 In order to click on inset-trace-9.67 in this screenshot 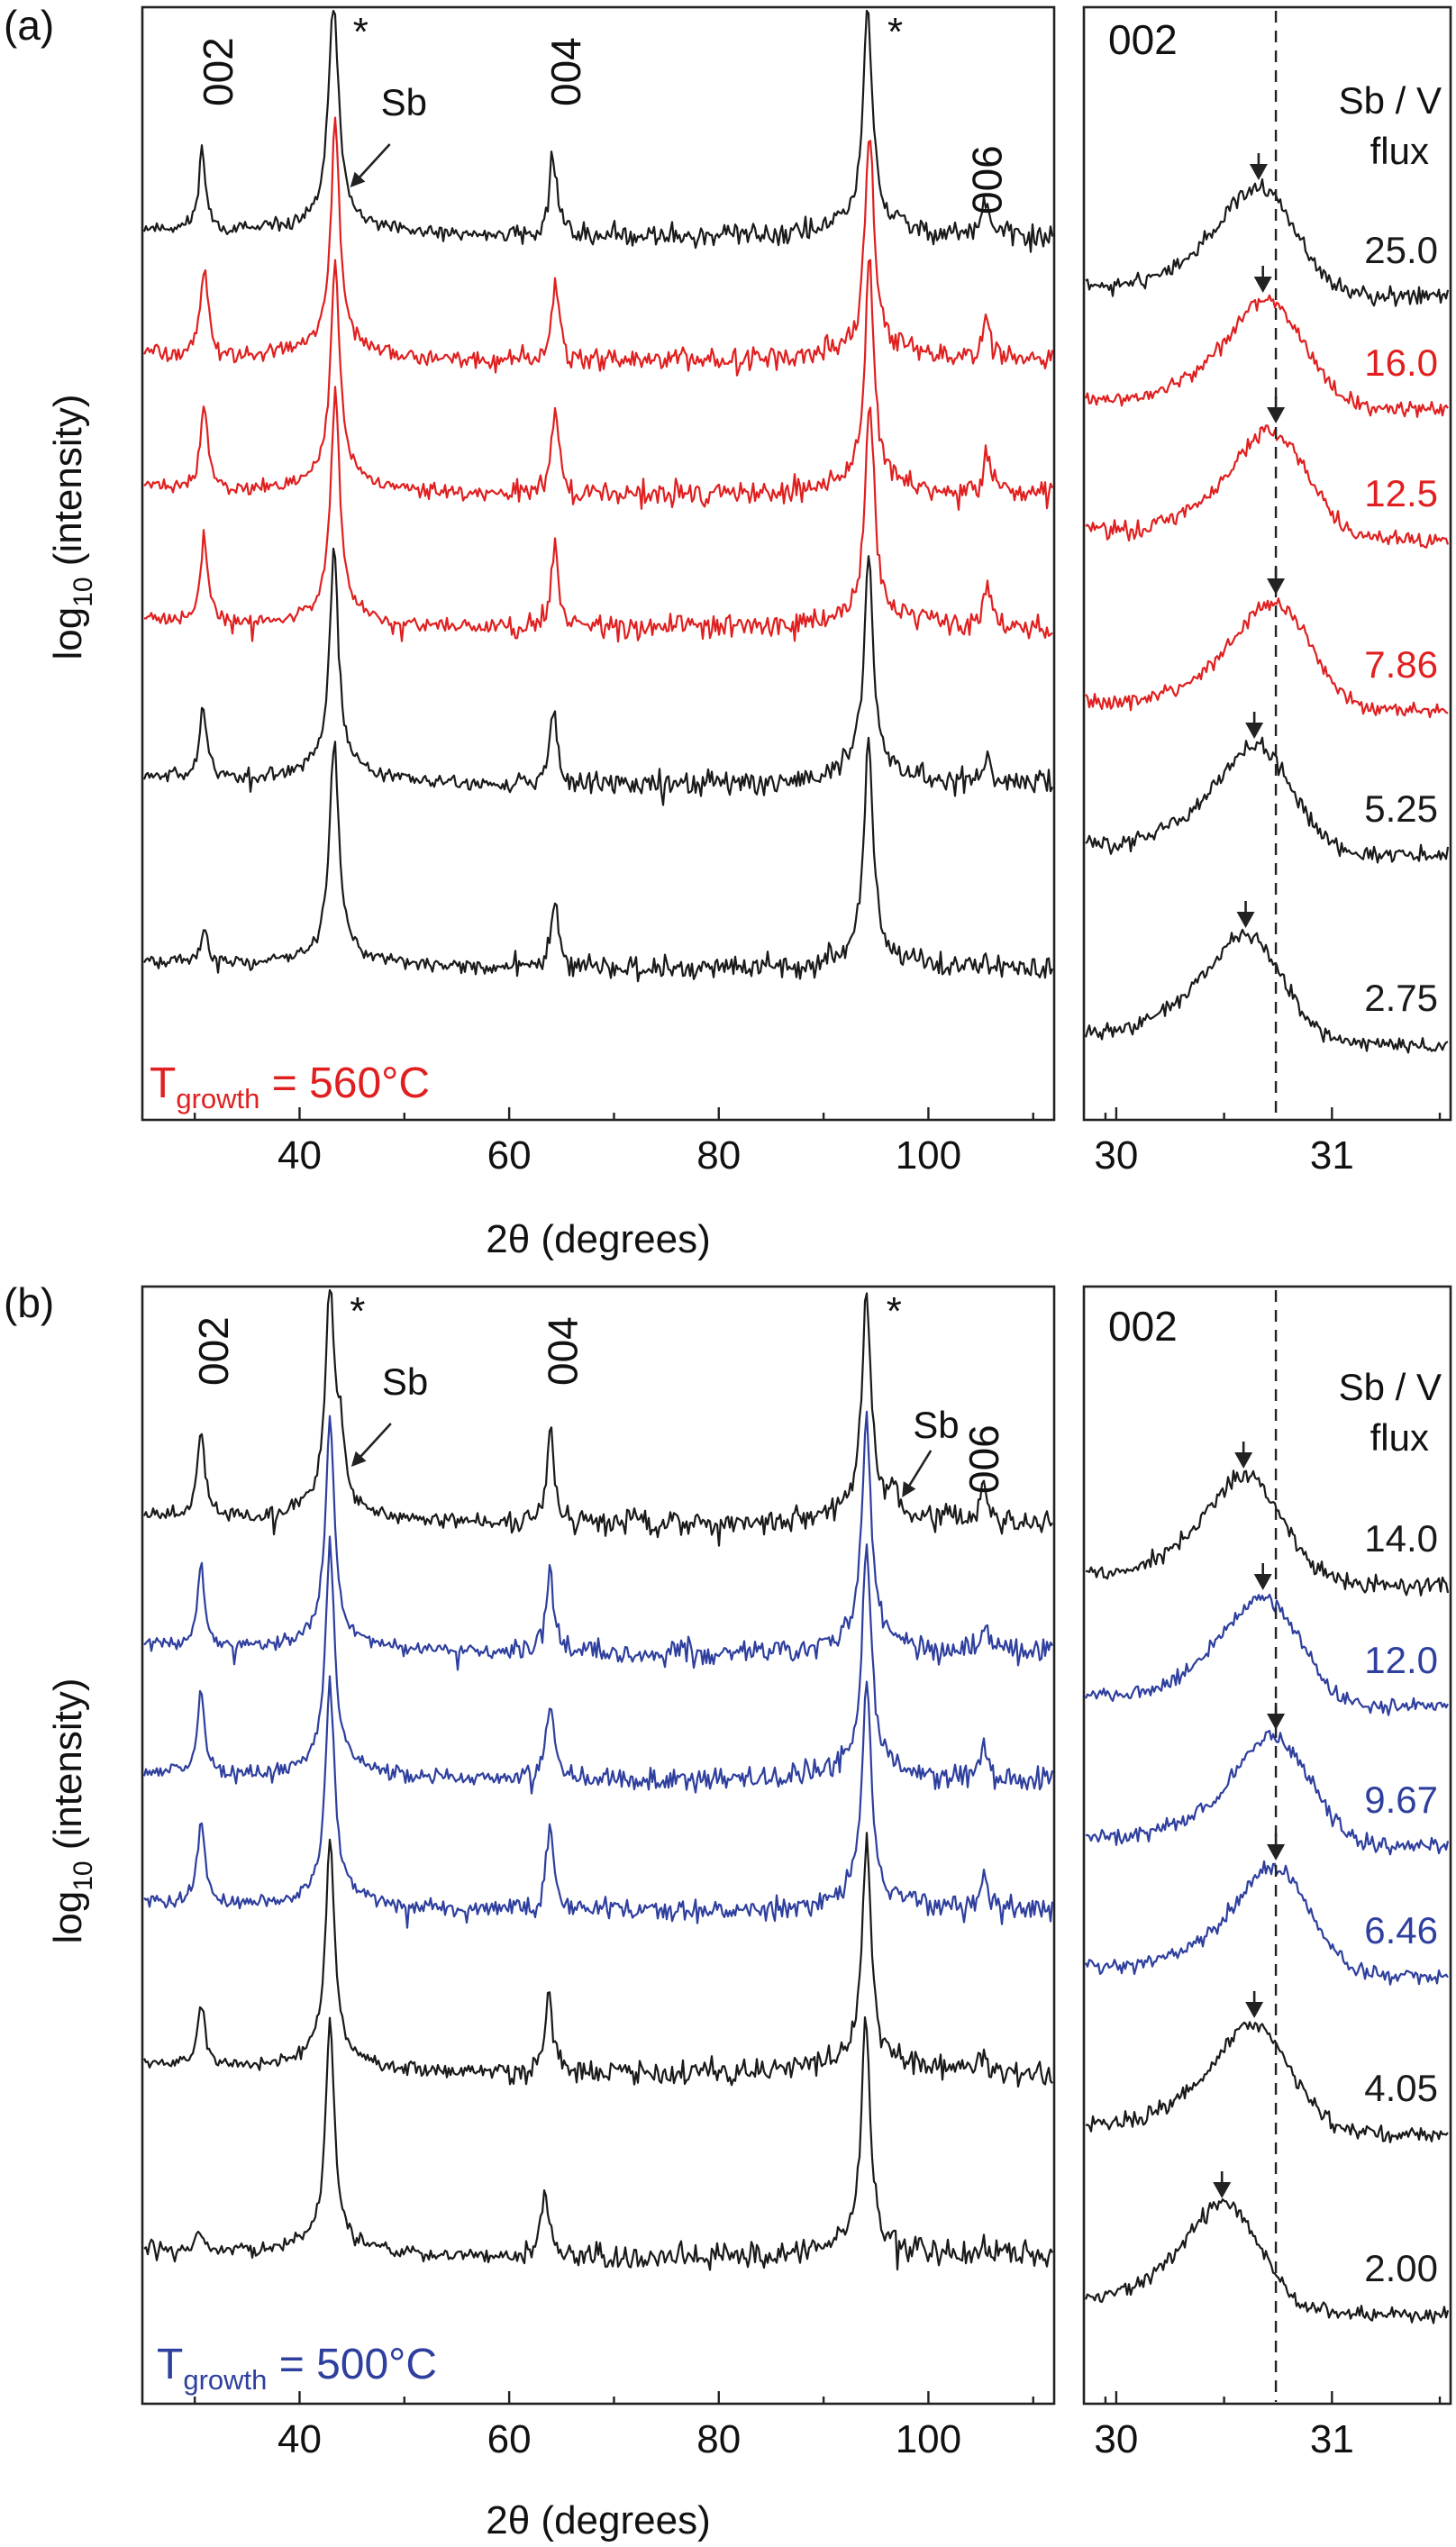, I will do `click(1268, 1792)`.